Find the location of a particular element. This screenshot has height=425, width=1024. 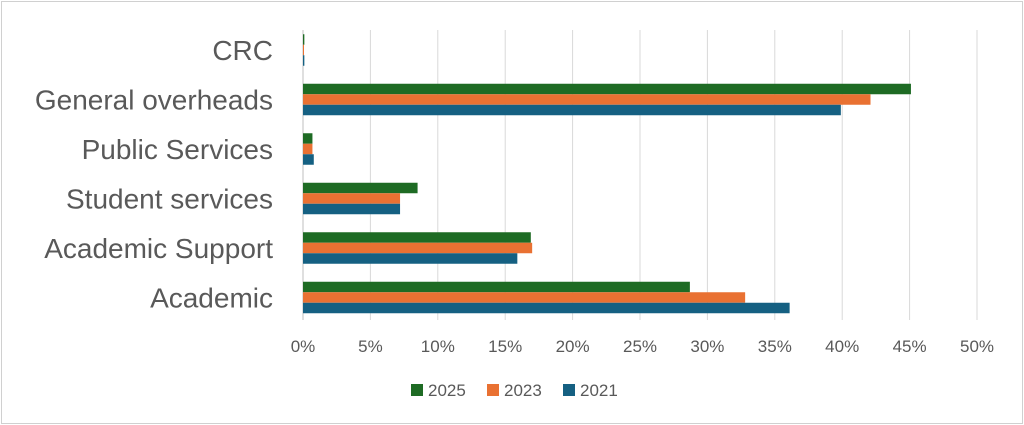

bar-crc-2021 is located at coordinates (304, 60).